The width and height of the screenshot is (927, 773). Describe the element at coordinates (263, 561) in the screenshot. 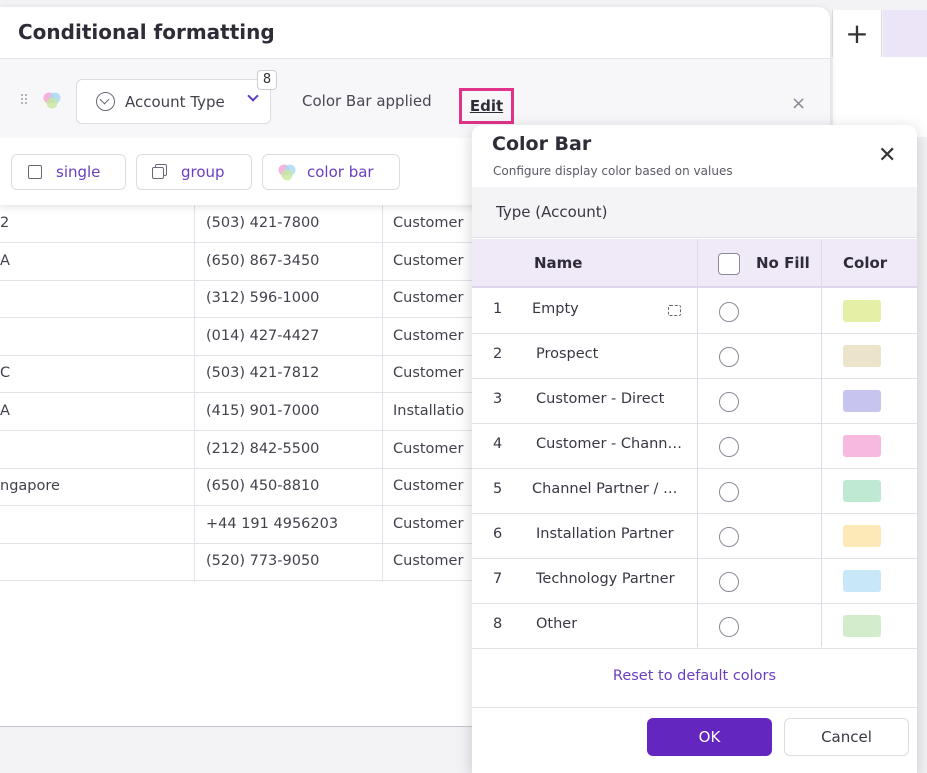

I see `table-cell: (520) 773-9050` at that location.